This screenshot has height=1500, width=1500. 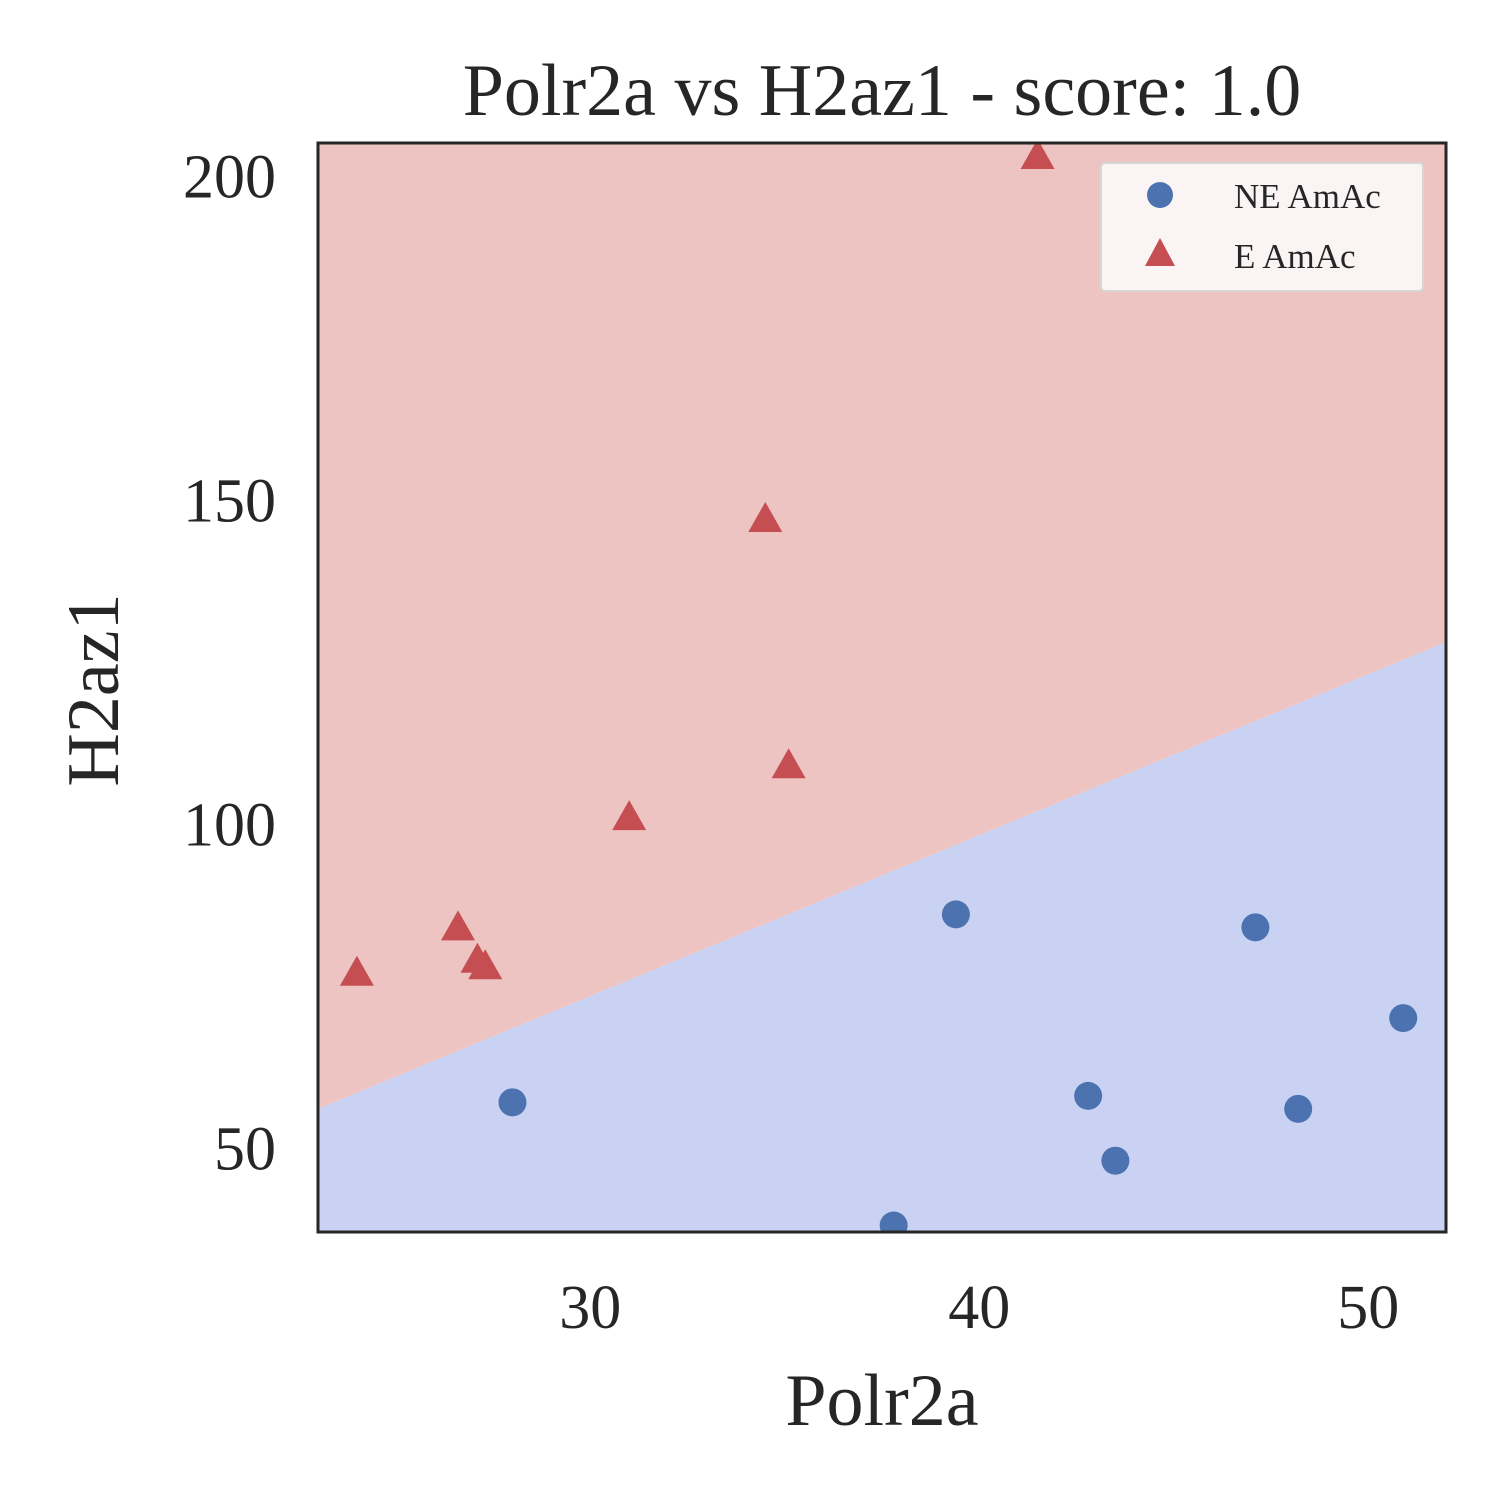 What do you see at coordinates (229, 663) in the screenshot?
I see `y-axis-ticks: 50 100 150 200` at bounding box center [229, 663].